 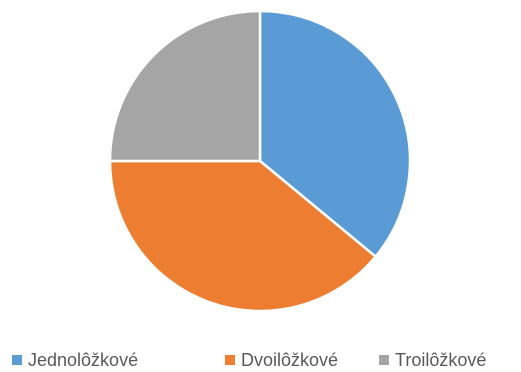 What do you see at coordinates (185, 86) in the screenshot?
I see `pie-slice-troilozkove` at bounding box center [185, 86].